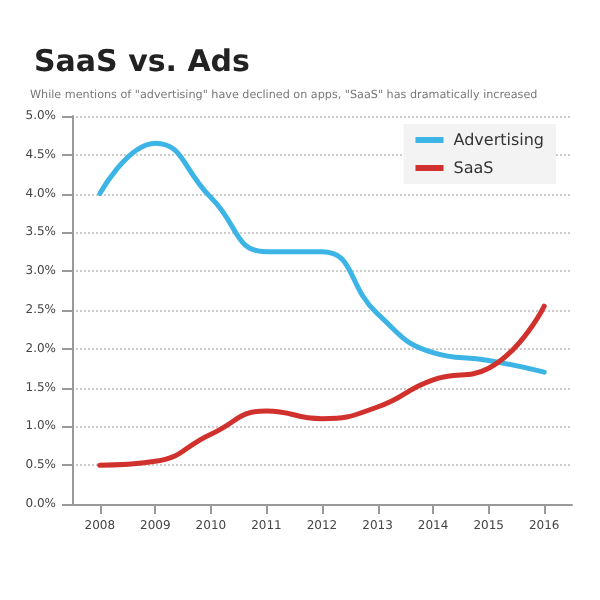 Image resolution: width=600 pixels, height=600 pixels. I want to click on chart-title: SaaS vs. Ads, so click(142, 61).